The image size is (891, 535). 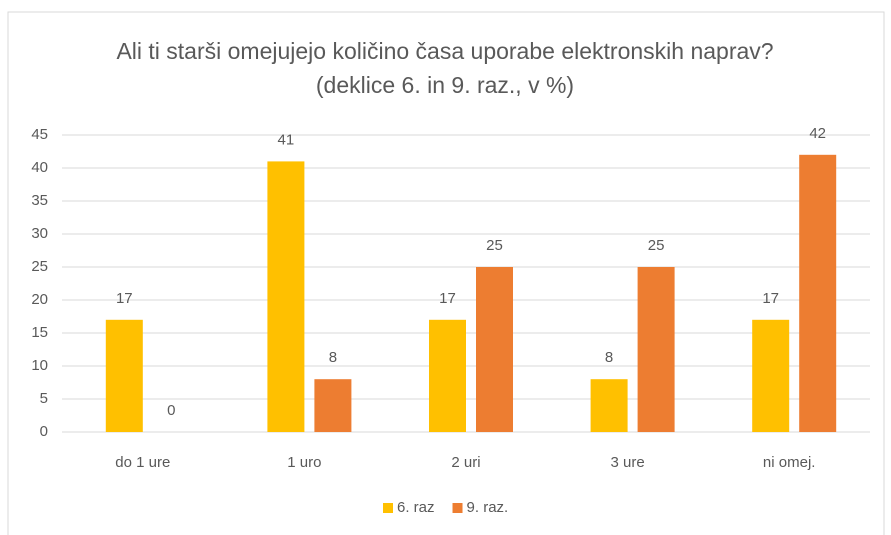 What do you see at coordinates (39, 332) in the screenshot?
I see `y-tick-label: 15` at bounding box center [39, 332].